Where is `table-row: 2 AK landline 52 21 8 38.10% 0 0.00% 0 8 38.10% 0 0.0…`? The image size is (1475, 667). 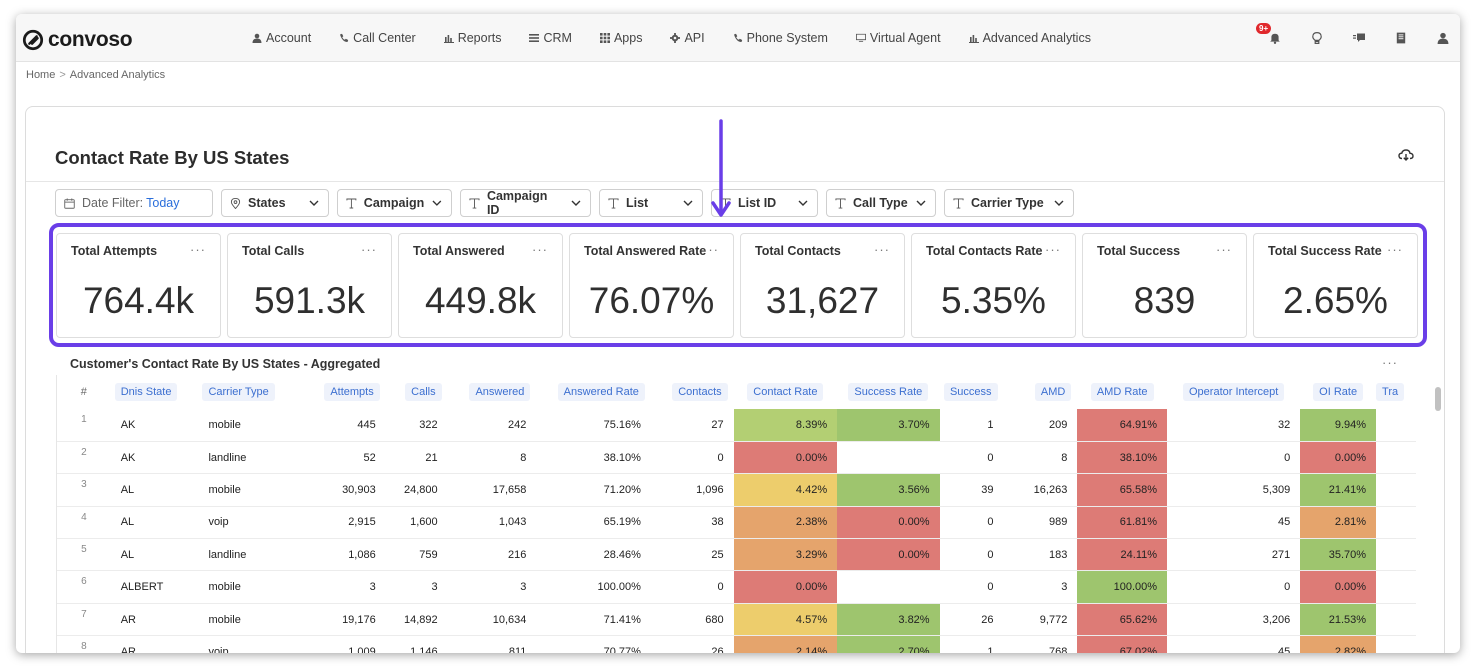 table-row: 2 AK landline 52 21 8 38.10% 0 0.00% 0 8 38.10% 0 0.0… is located at coordinates (736, 458).